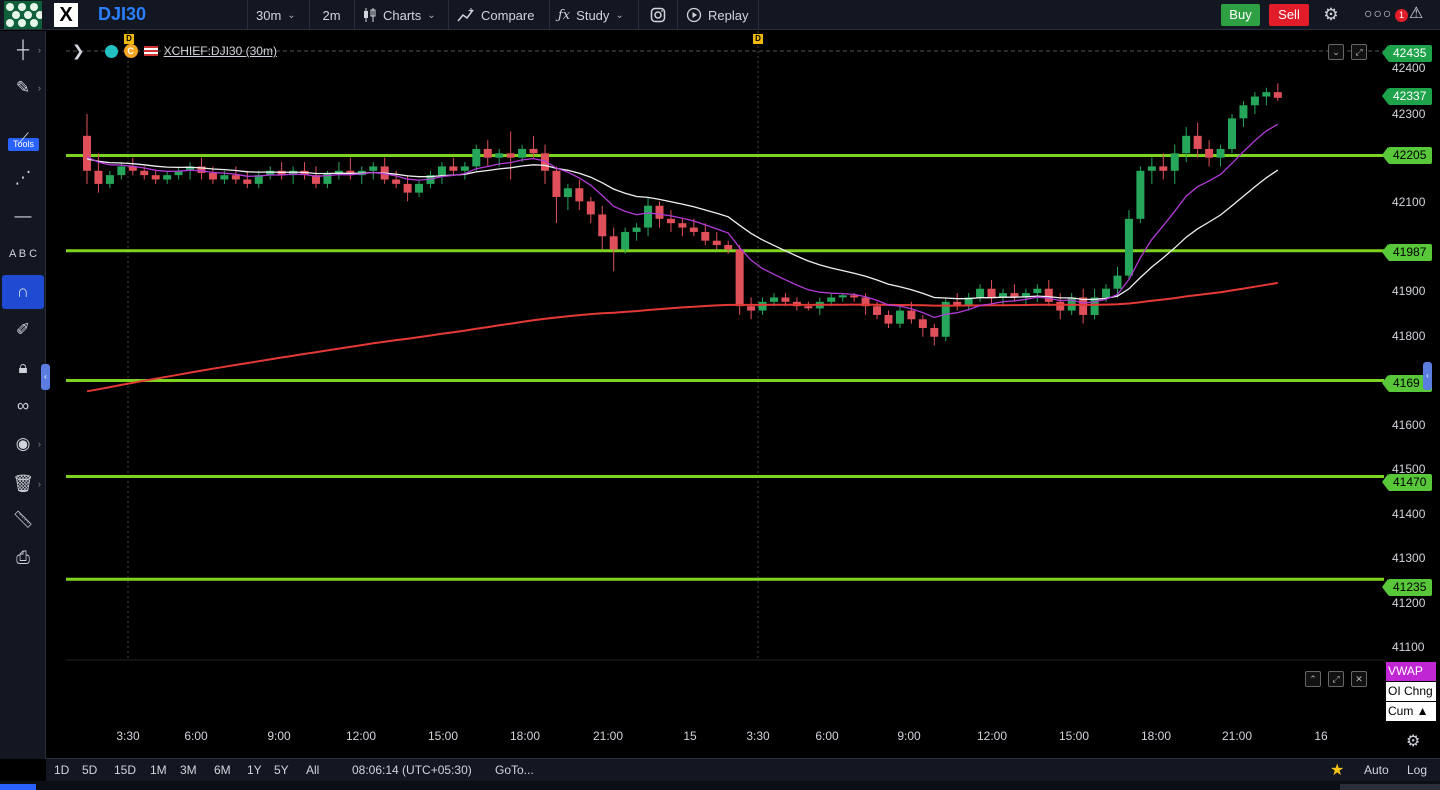 This screenshot has width=1440, height=790. I want to click on range-15d: 15D, so click(125, 770).